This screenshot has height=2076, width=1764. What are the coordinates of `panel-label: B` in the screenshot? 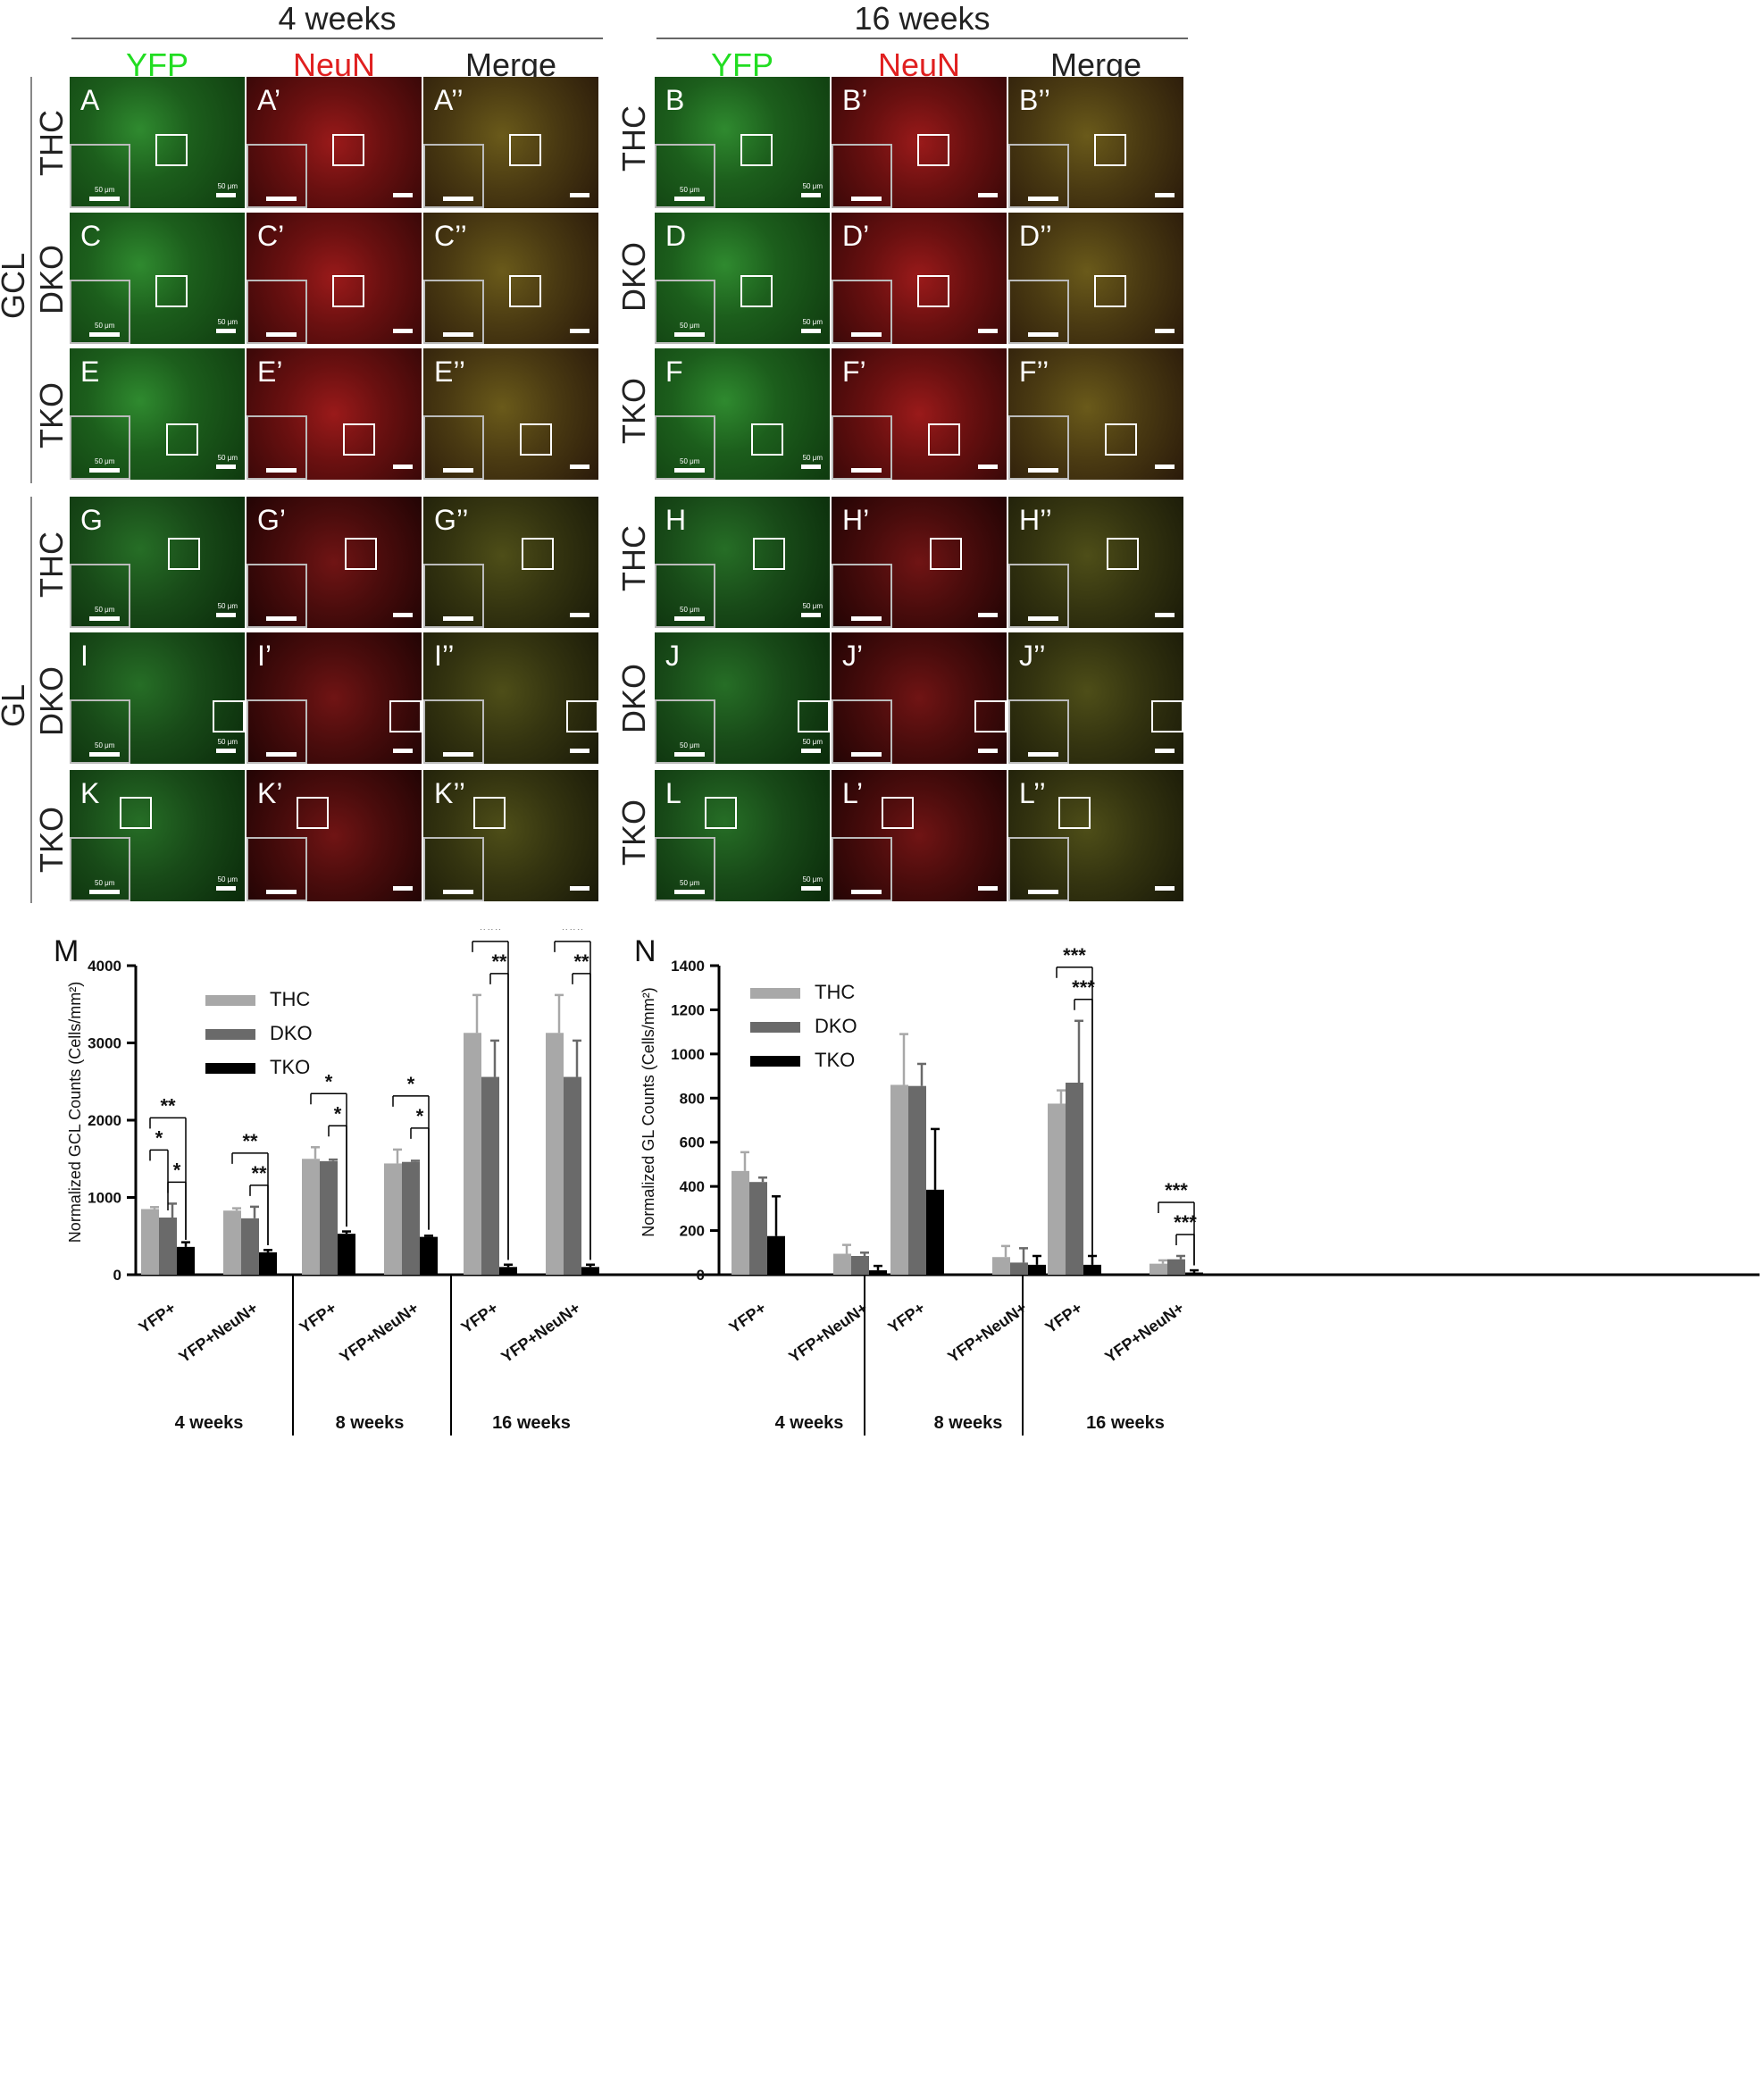 It's located at (675, 100).